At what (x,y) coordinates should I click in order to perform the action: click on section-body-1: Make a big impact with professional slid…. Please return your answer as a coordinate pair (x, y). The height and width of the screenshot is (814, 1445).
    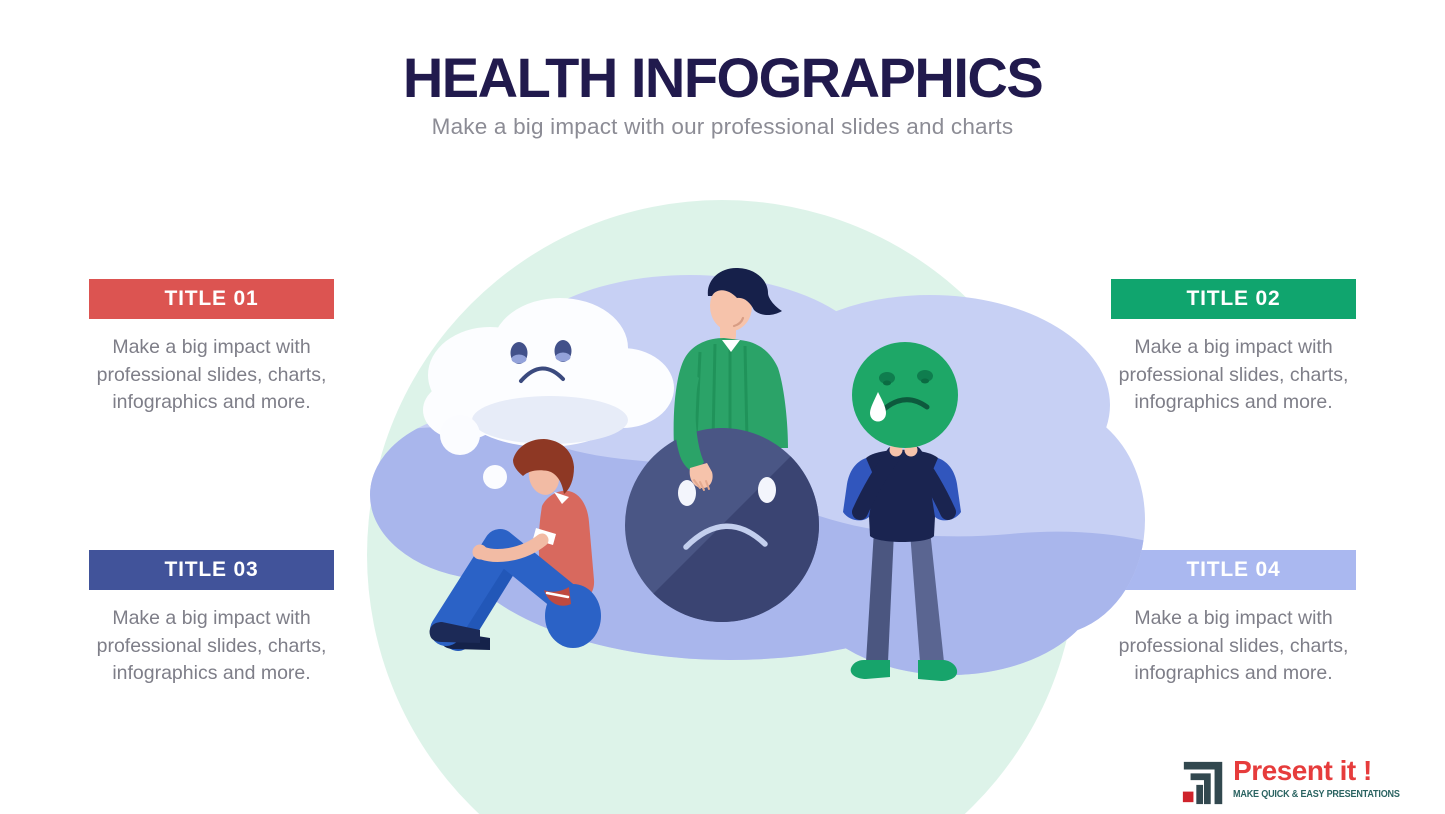
    Looking at the image, I should click on (211, 375).